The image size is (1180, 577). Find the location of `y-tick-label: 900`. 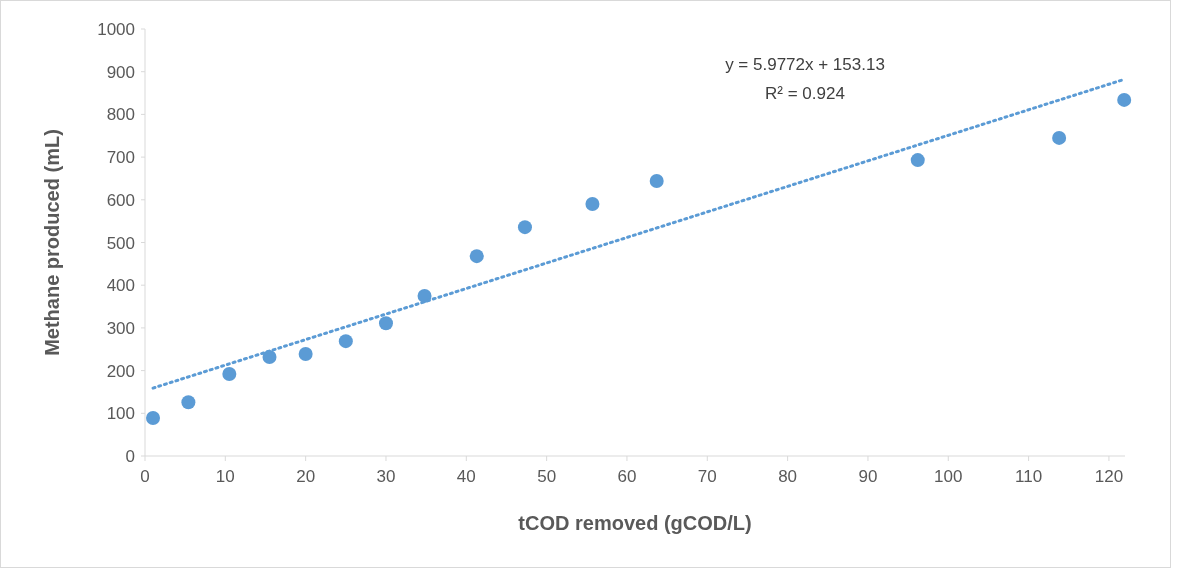

y-tick-label: 900 is located at coordinates (120, 72).